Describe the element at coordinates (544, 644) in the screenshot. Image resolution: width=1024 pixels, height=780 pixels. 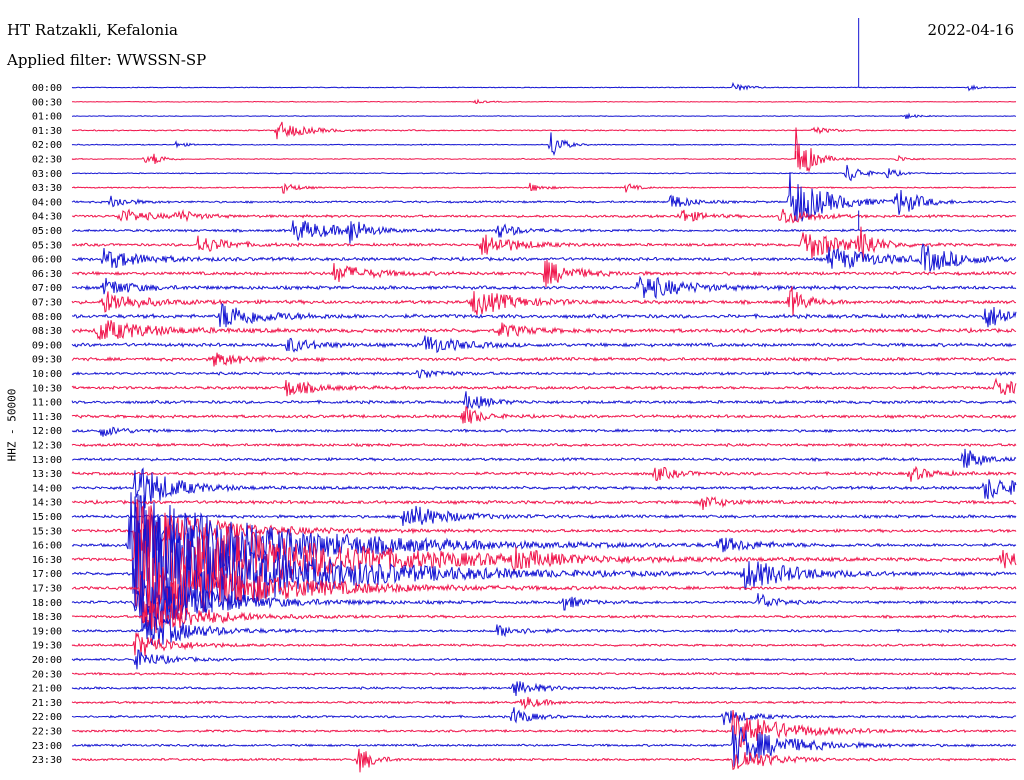
I see `trace-row-1930` at that location.